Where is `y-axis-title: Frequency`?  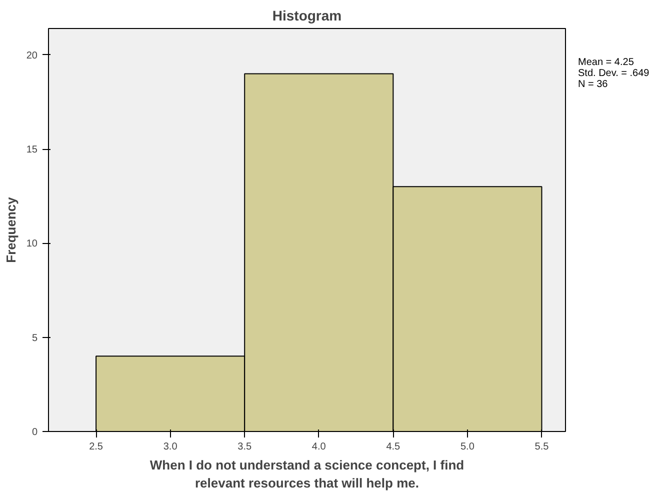
y-axis-title: Frequency is located at coordinates (10, 229).